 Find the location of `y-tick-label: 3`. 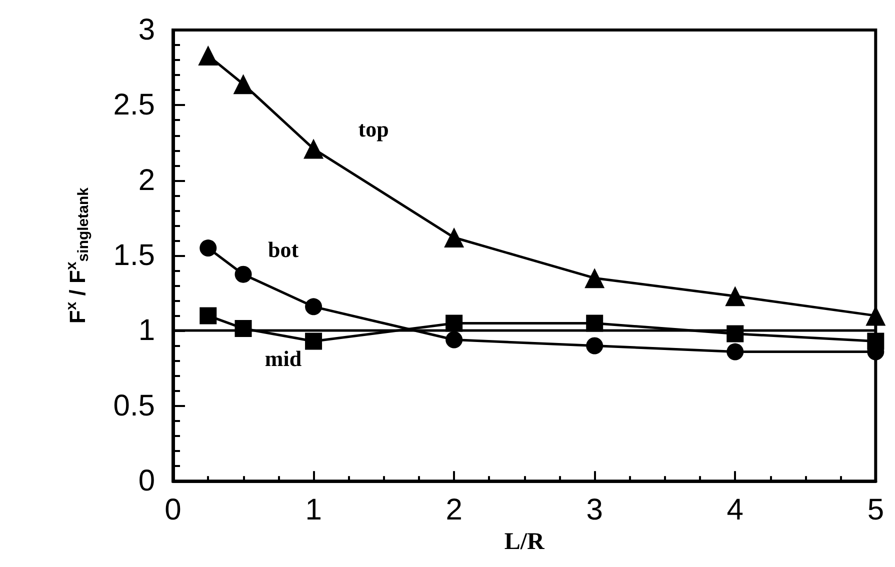

y-tick-label: 3 is located at coordinates (146, 30).